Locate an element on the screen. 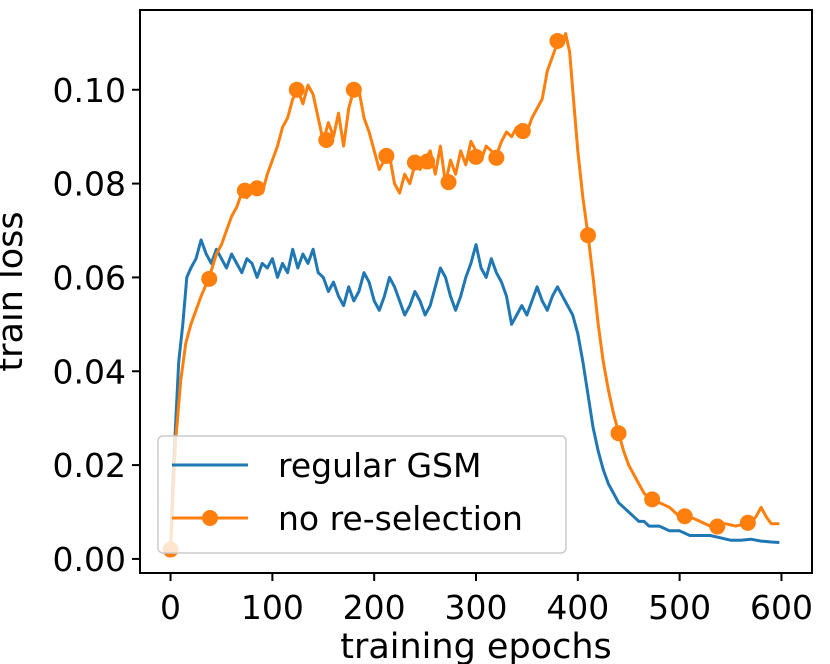  y-tick-label-5: 0.10 is located at coordinates (89, 90).